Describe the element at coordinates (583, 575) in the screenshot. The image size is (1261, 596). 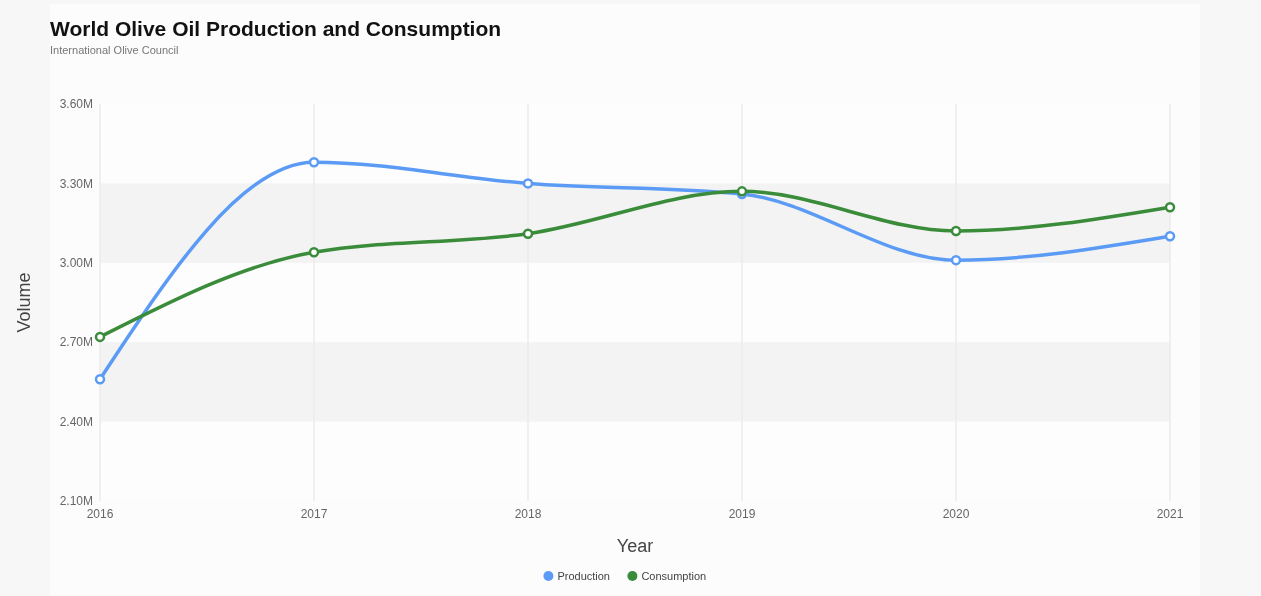
I see `legend-label: Production` at that location.